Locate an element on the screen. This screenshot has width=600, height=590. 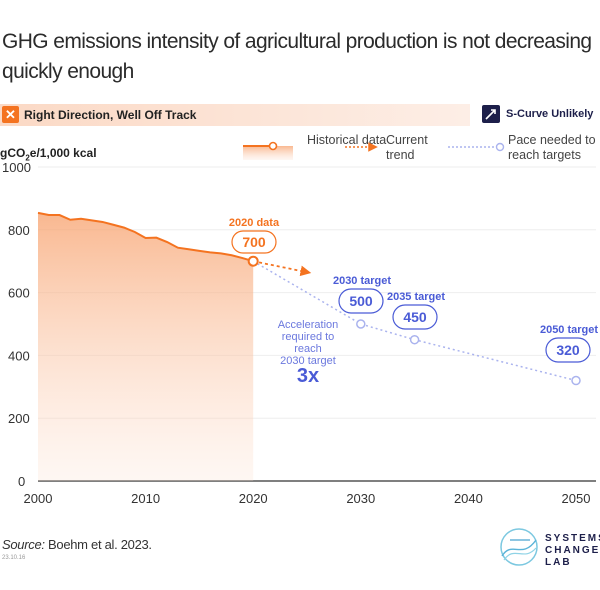
x-icon: ✕ is located at coordinates (10, 114).